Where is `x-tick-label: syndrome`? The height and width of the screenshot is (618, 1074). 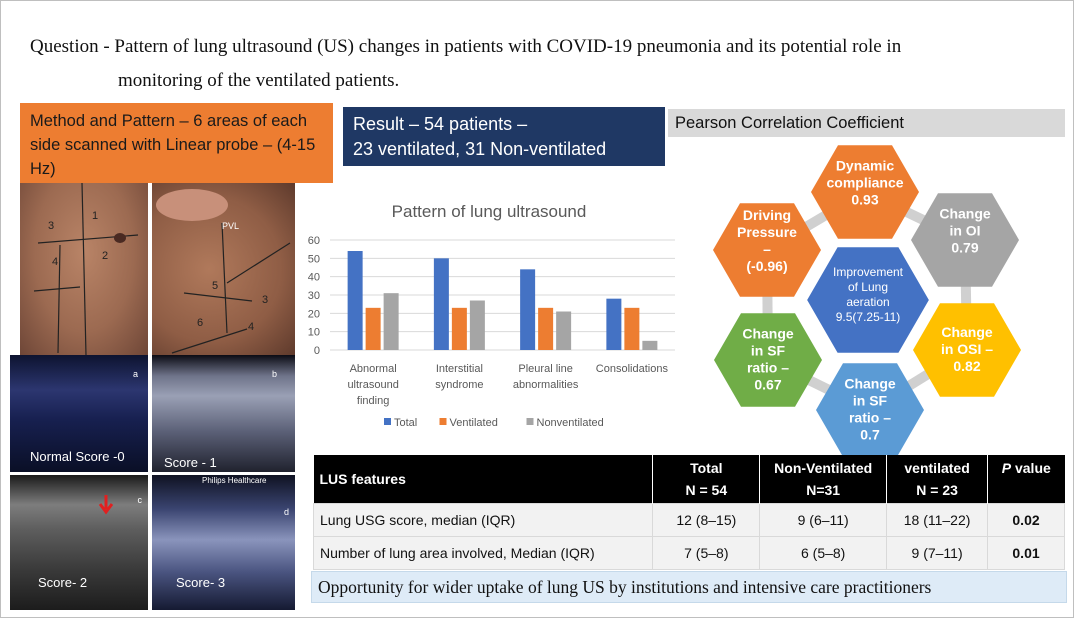 x-tick-label: syndrome is located at coordinates (459, 385).